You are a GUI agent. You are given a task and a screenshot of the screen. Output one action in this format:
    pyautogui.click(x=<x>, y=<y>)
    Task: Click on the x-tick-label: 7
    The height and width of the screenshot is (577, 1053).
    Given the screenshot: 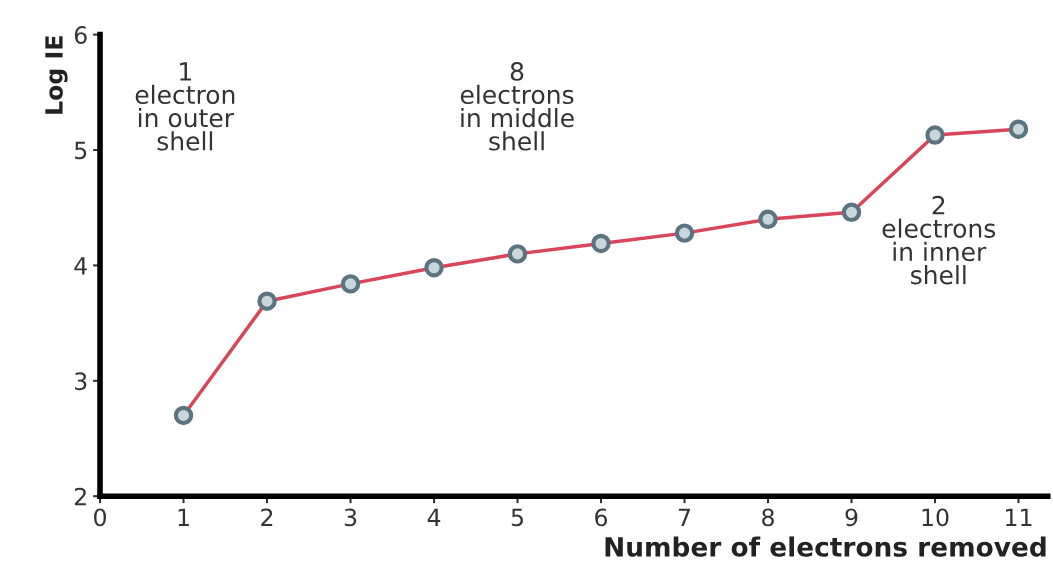 What is the action you would take?
    pyautogui.click(x=684, y=517)
    